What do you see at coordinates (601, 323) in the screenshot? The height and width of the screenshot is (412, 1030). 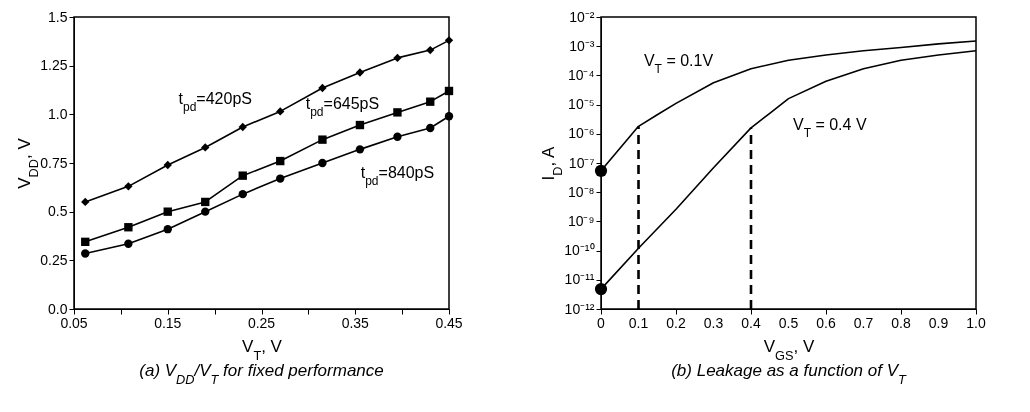 I see `x-tick-label: 0` at bounding box center [601, 323].